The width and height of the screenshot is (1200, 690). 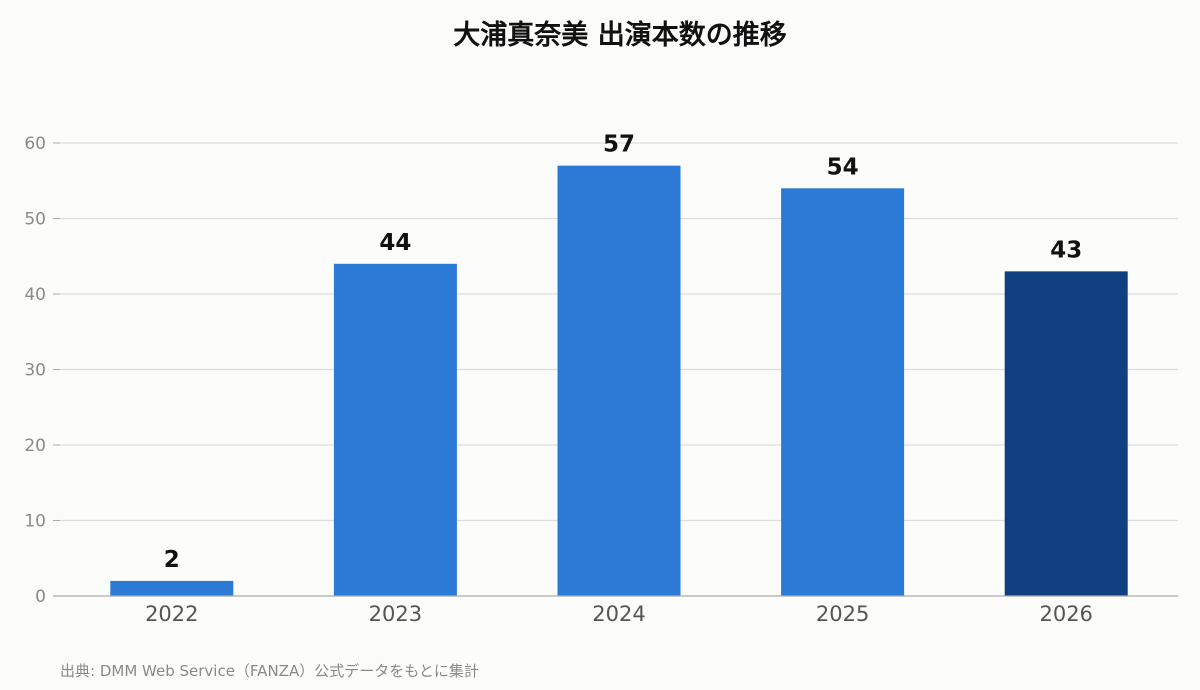 What do you see at coordinates (843, 167) in the screenshot?
I see `bar-value-label: 54` at bounding box center [843, 167].